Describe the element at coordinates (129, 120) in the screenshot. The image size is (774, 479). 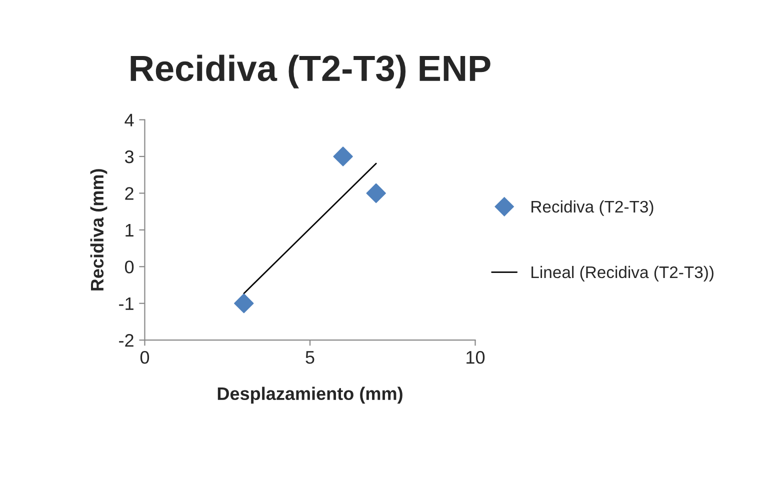
I see `y-tick-label: 4` at that location.